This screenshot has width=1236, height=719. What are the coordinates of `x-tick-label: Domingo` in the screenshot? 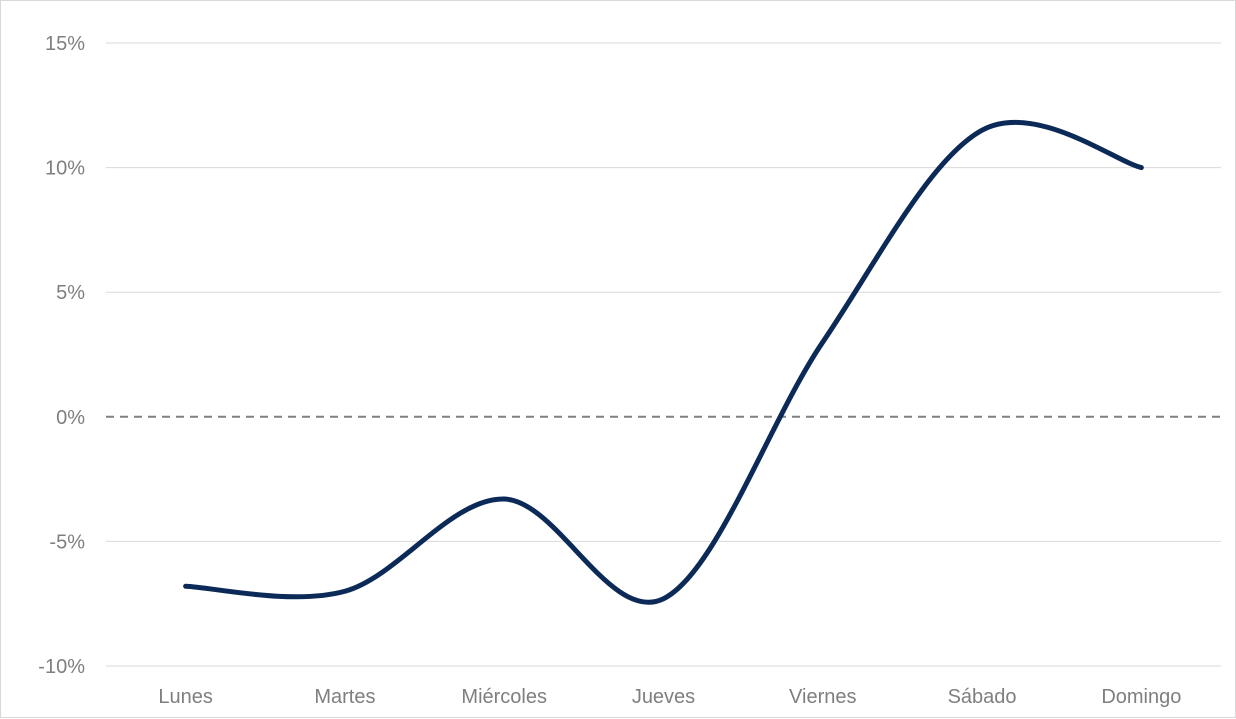 It's located at (1141, 697).